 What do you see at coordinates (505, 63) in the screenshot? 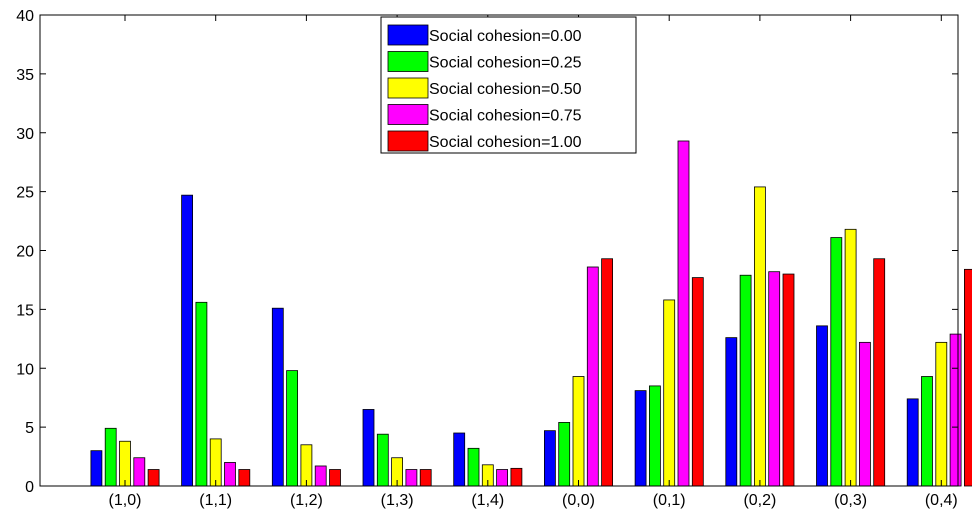
I see `legend-label-1: Social cohesion=0.25` at bounding box center [505, 63].